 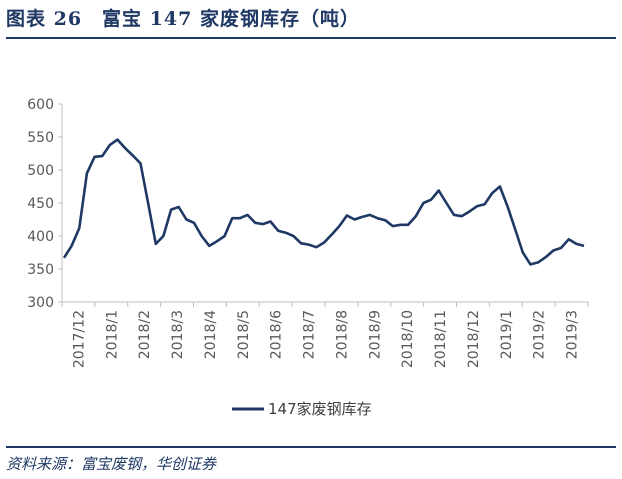 I want to click on x-tick-label: 2018/6, so click(x=277, y=334).